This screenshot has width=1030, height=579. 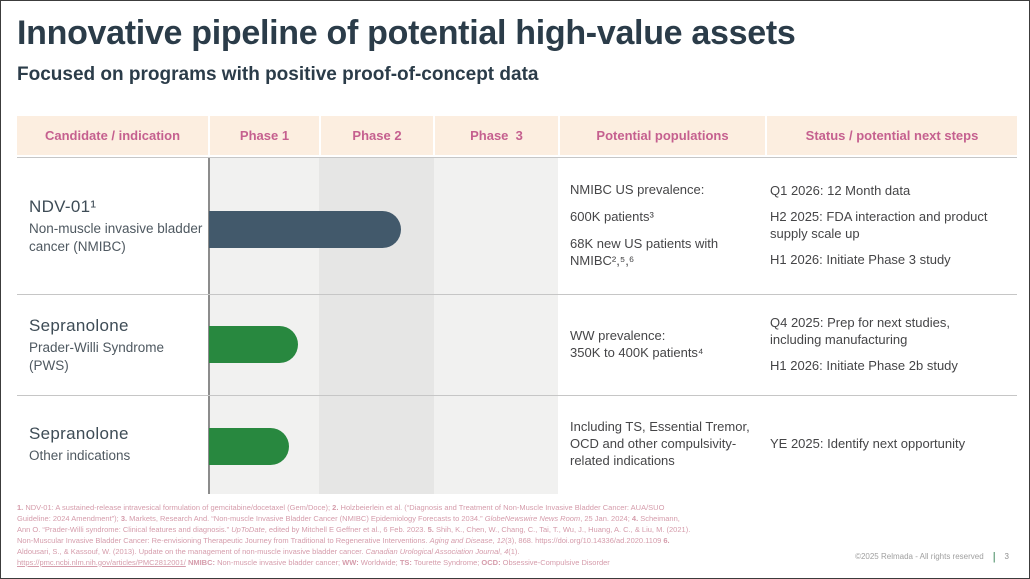 I want to click on page-number: 3, so click(x=1006, y=556).